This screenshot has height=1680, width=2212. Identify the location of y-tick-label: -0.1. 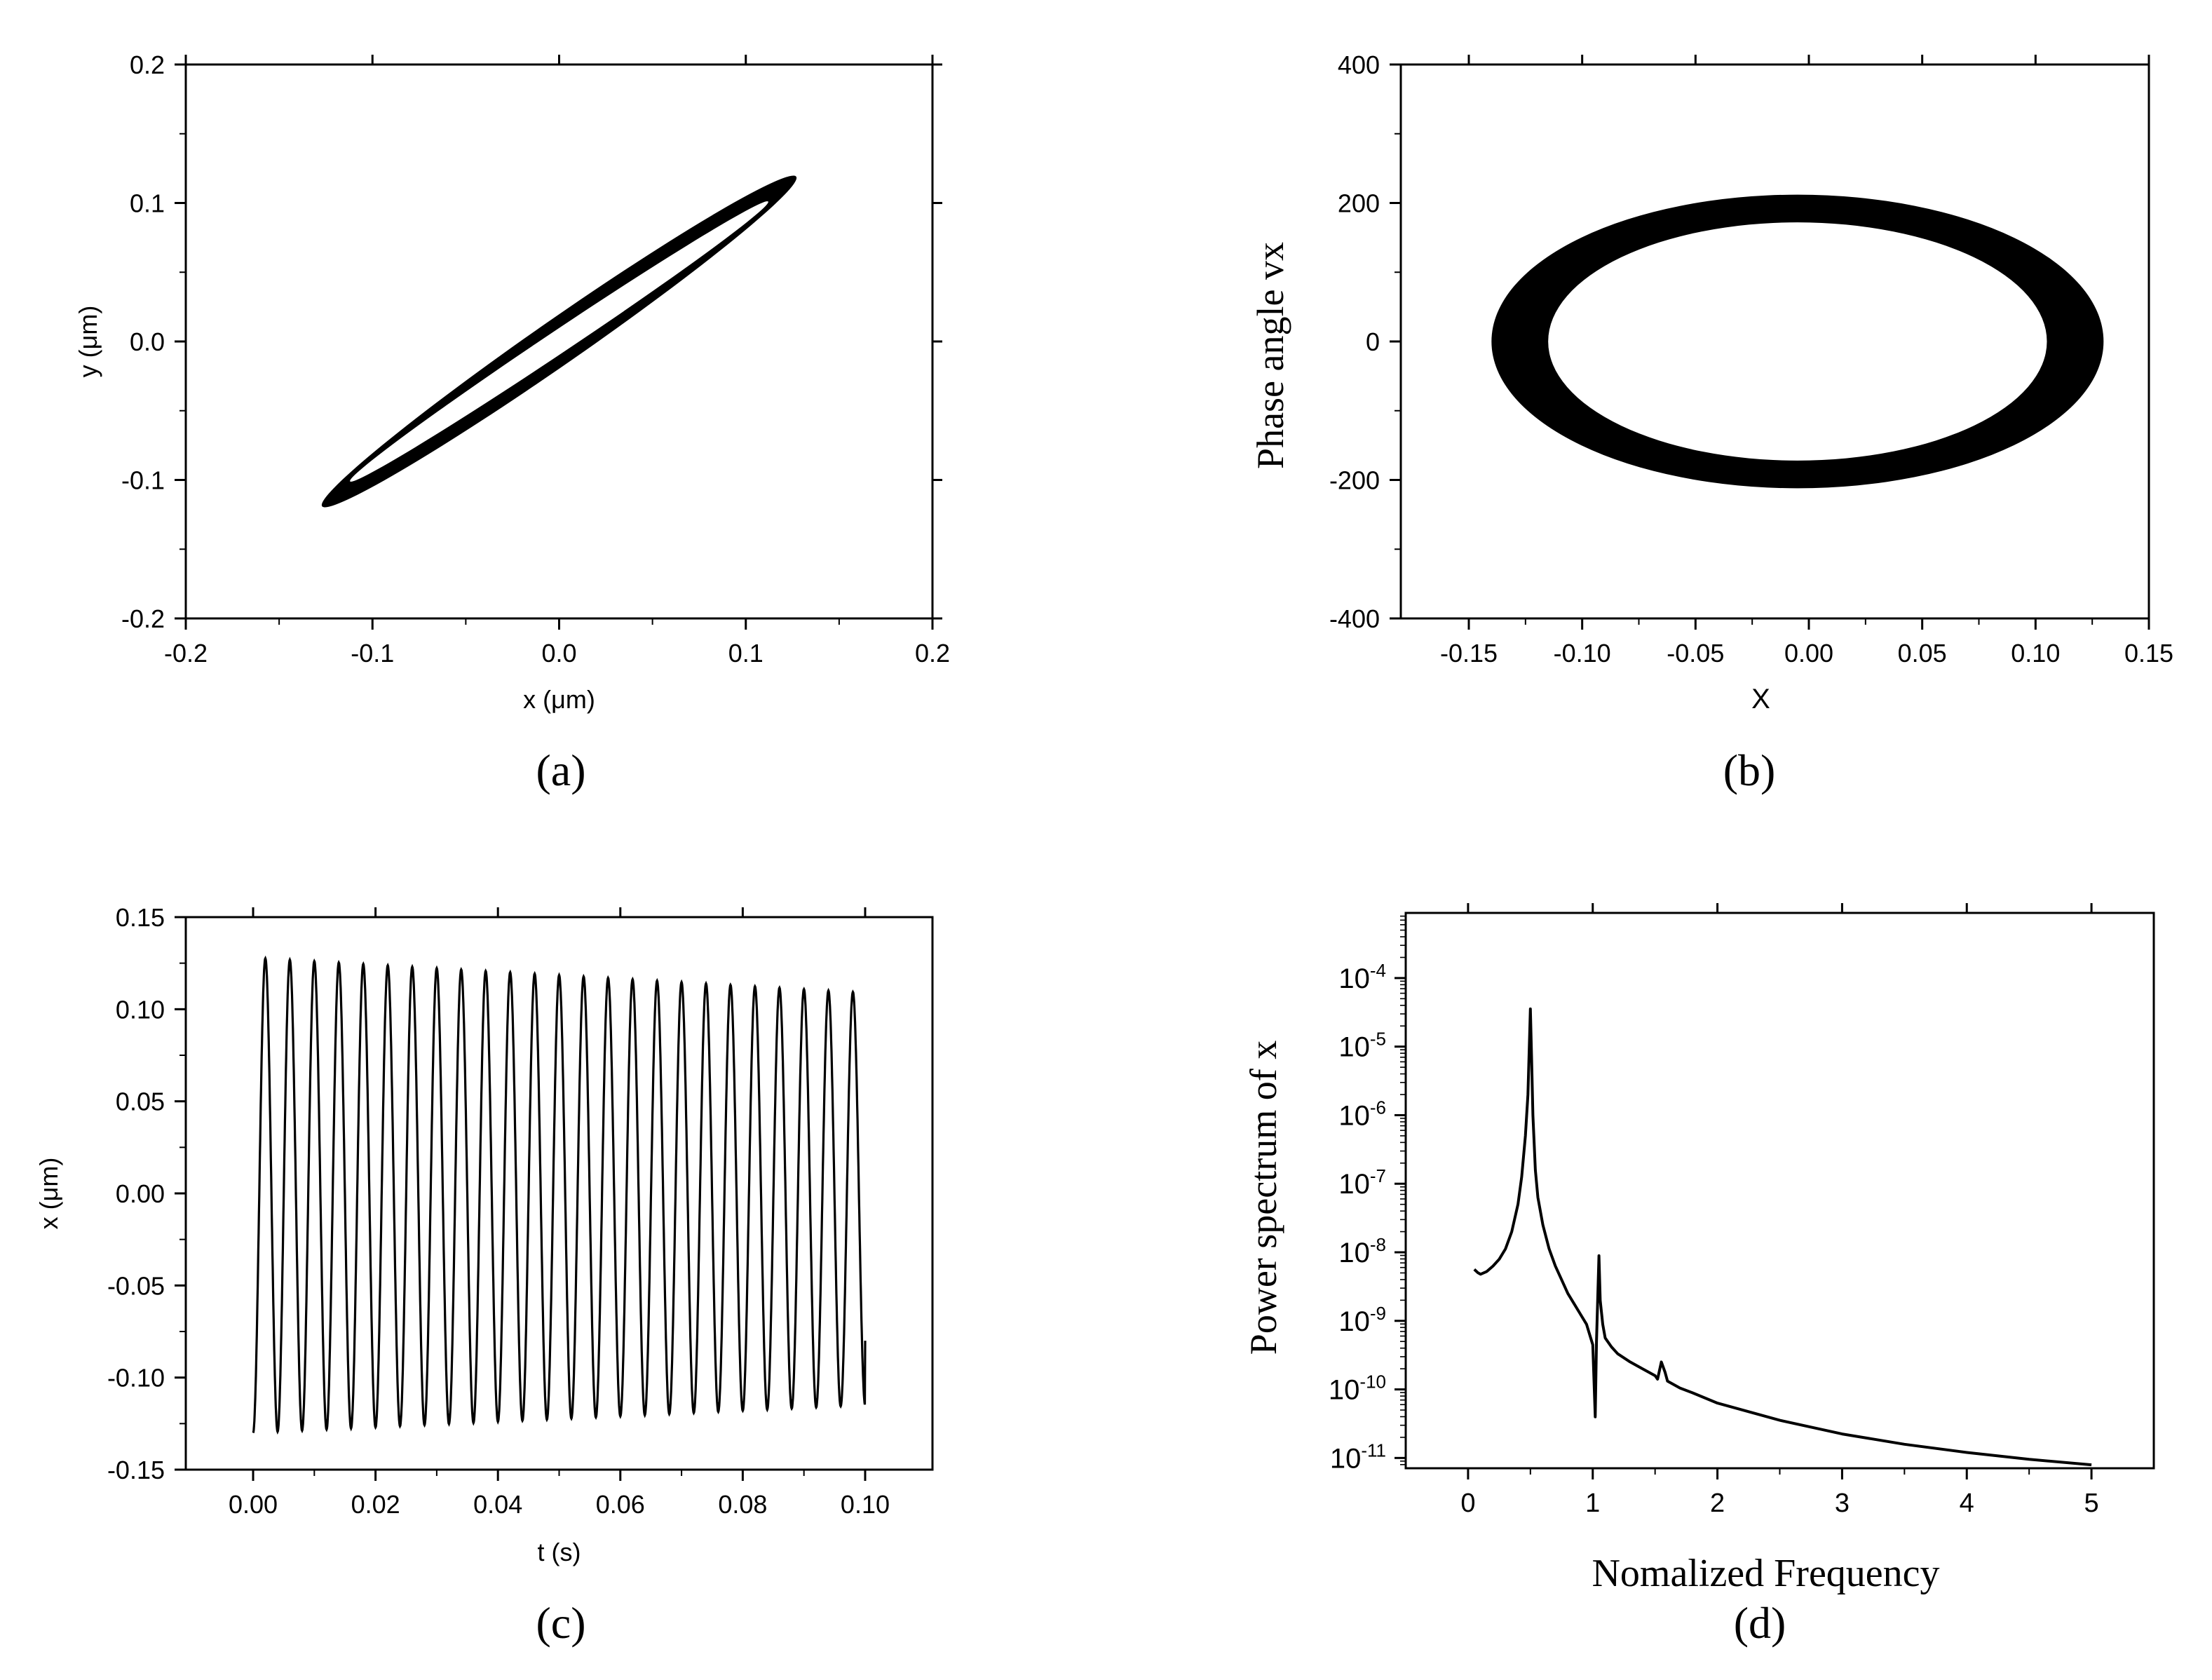
(143, 480).